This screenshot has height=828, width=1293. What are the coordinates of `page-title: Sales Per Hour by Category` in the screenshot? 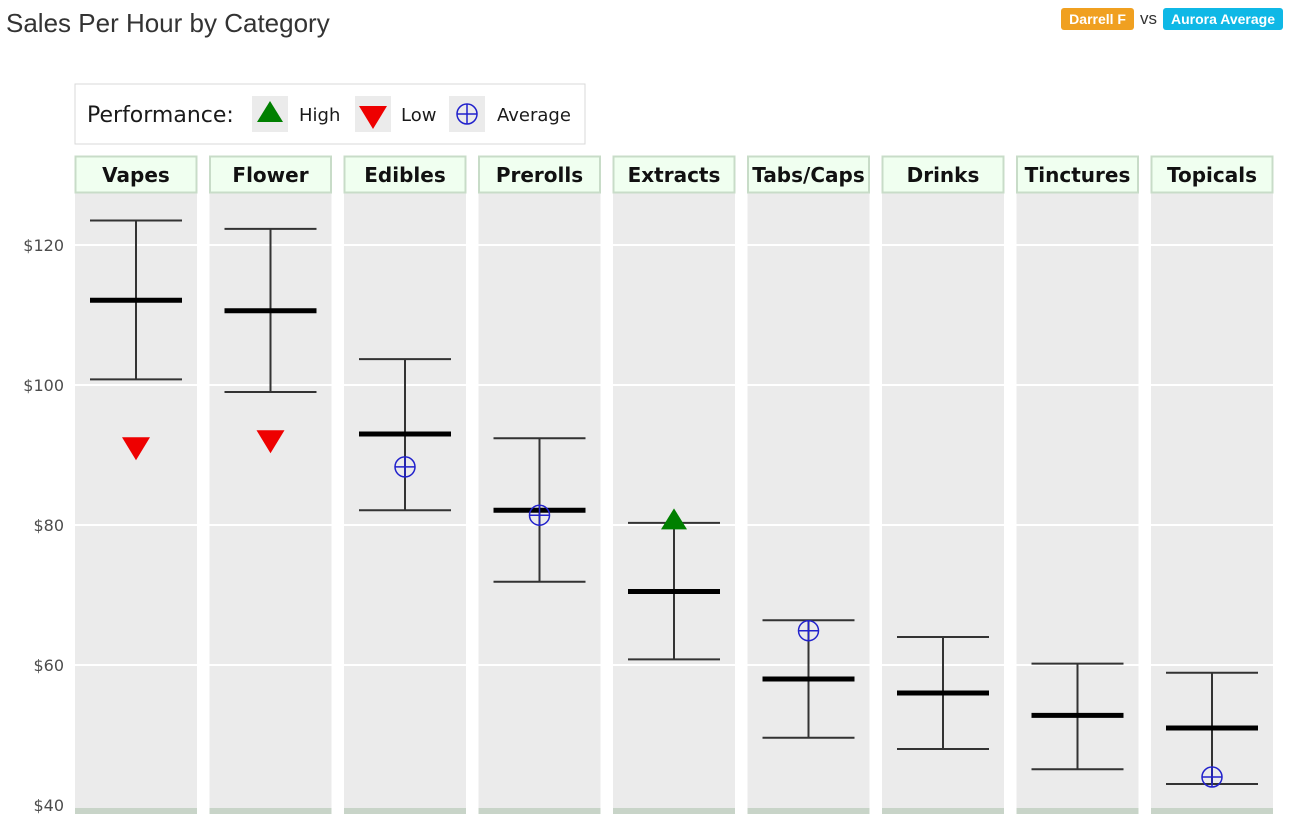 It's located at (168, 23).